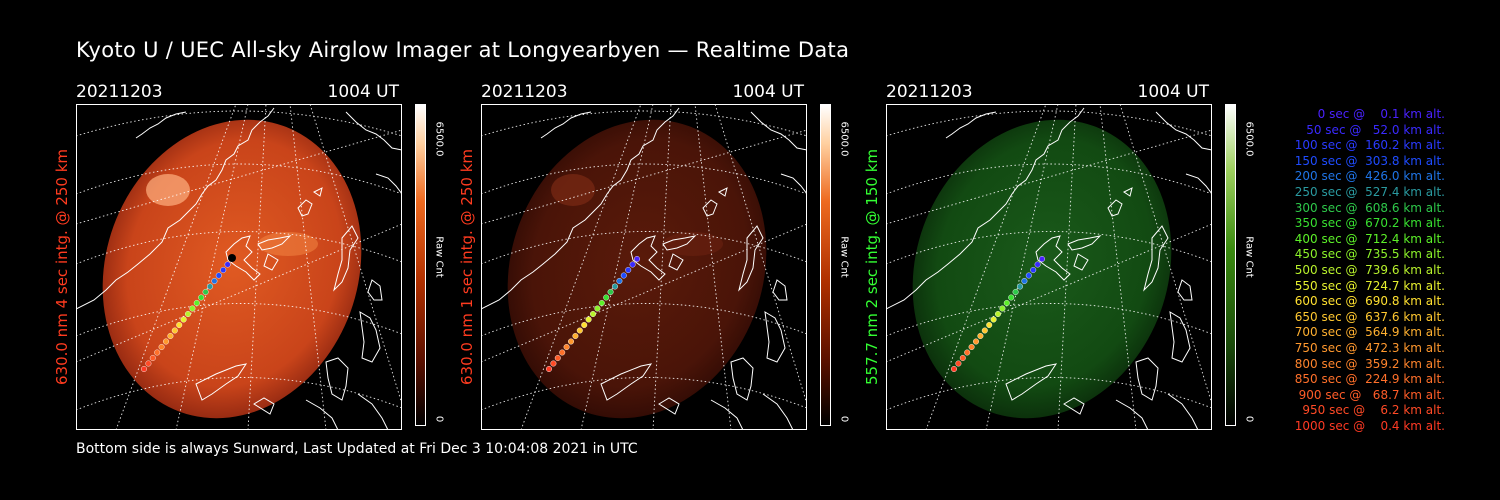  What do you see at coordinates (1367, 332) in the screenshot?
I see `legend-row: 700 sec @ 564.9 km alt.` at bounding box center [1367, 332].